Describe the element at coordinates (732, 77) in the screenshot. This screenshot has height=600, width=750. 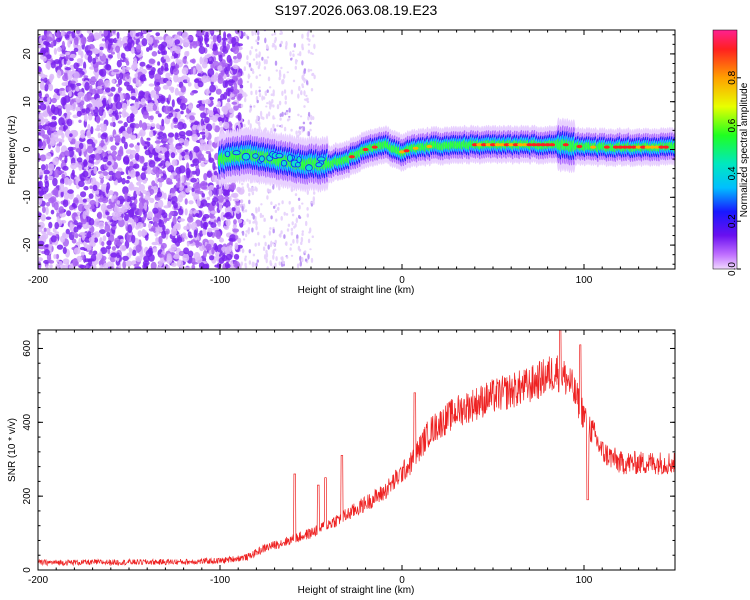
I see `colorbar-tick-label: 0.8` at that location.